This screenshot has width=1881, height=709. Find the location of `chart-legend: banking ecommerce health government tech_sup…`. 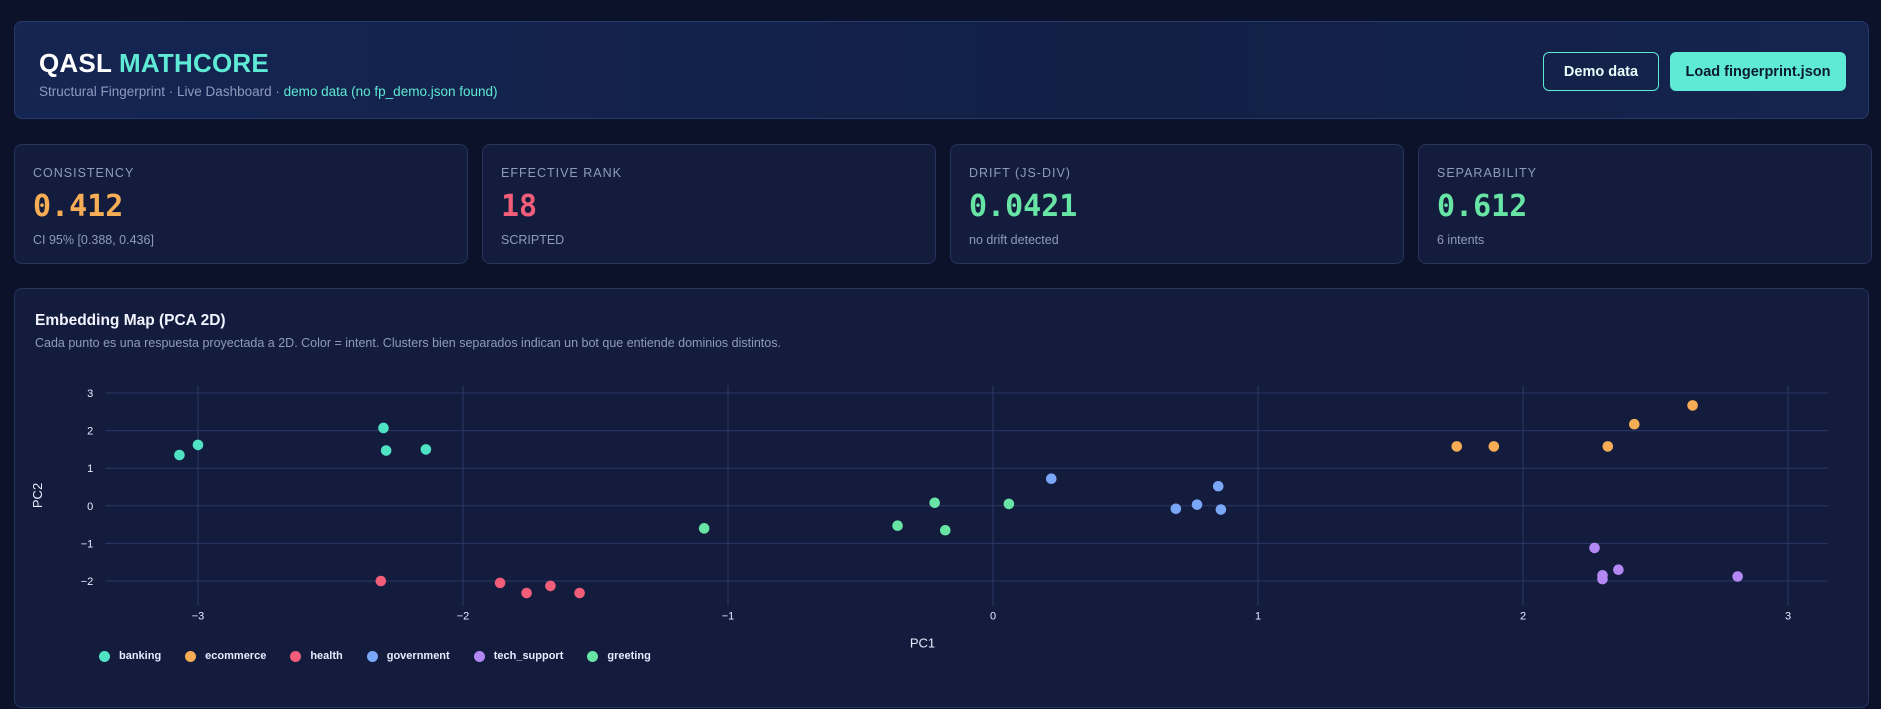

chart-legend: banking ecommerce health government tech_sup… is located at coordinates (387, 656).